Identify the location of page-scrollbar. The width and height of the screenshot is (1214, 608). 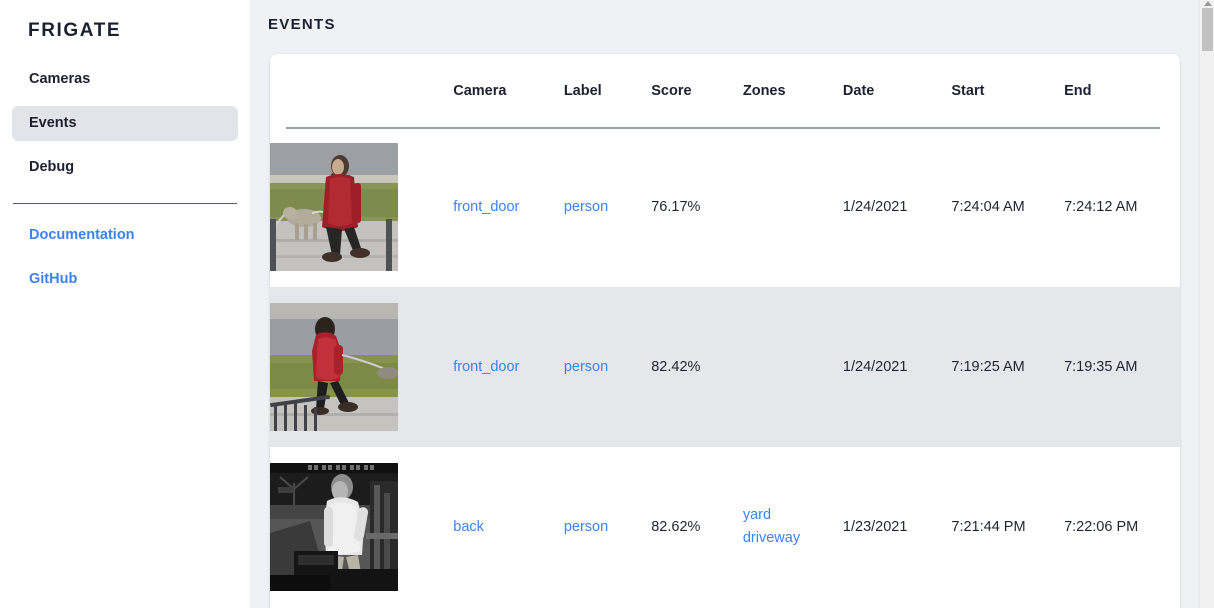
(1206, 304).